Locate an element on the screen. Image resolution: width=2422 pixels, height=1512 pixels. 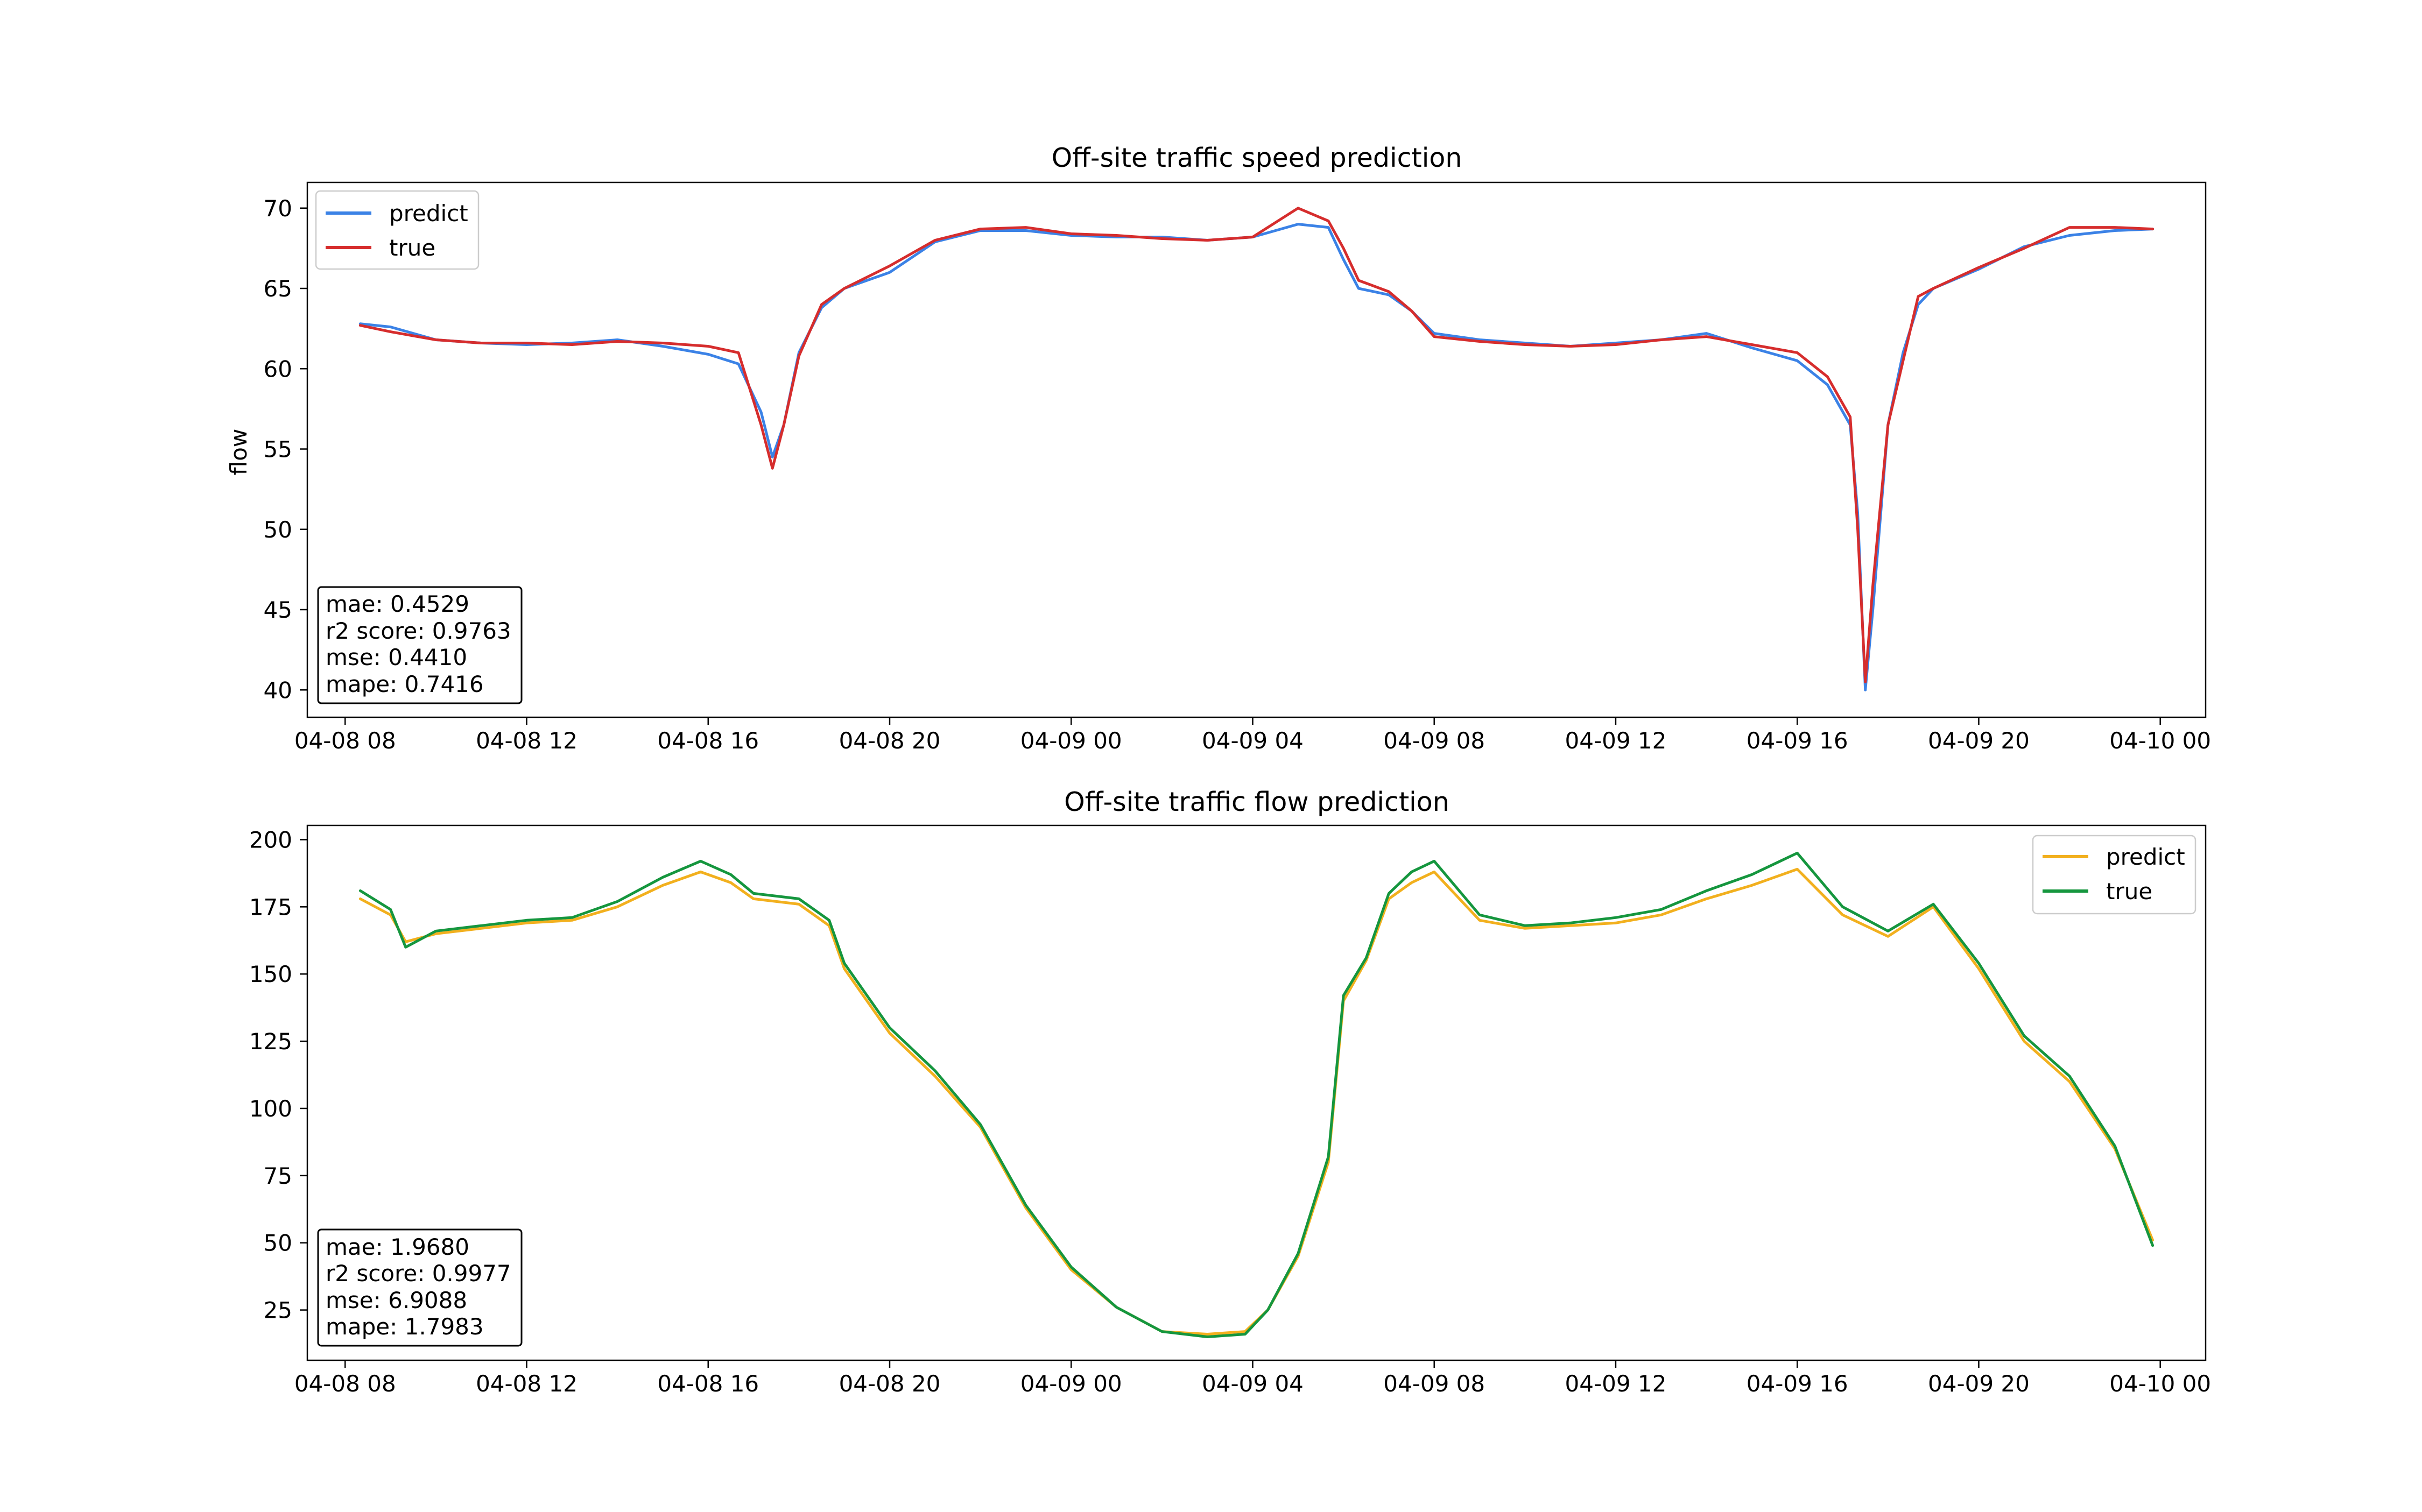
y-tick-label: 70 is located at coordinates (278, 208).